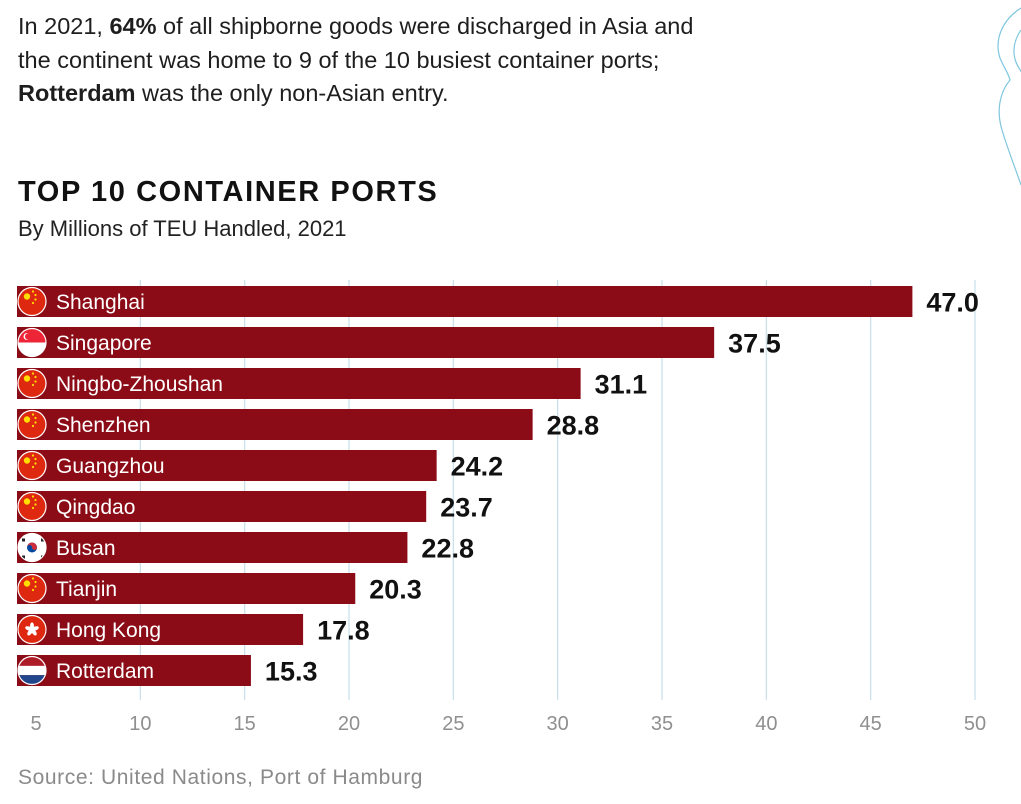 Image resolution: width=1021 pixels, height=804 pixels. I want to click on intro-highlight-rotterdam: Rotterdam, so click(77, 93).